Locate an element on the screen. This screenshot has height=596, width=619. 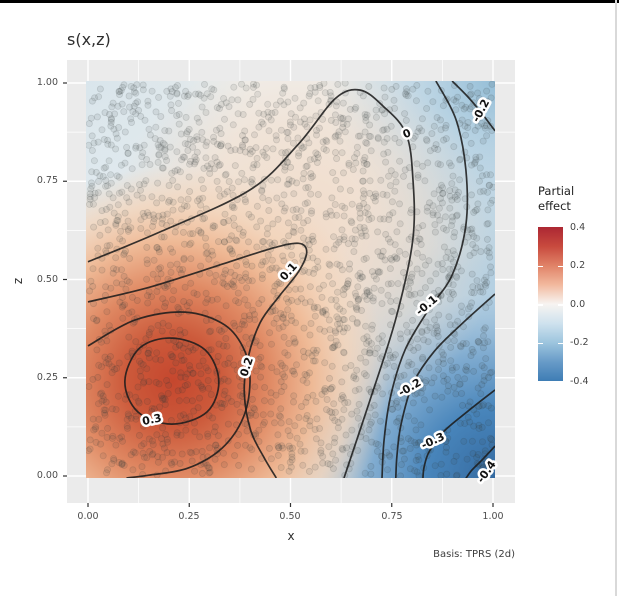
legend-title: Partial effect is located at coordinates (578, 198).